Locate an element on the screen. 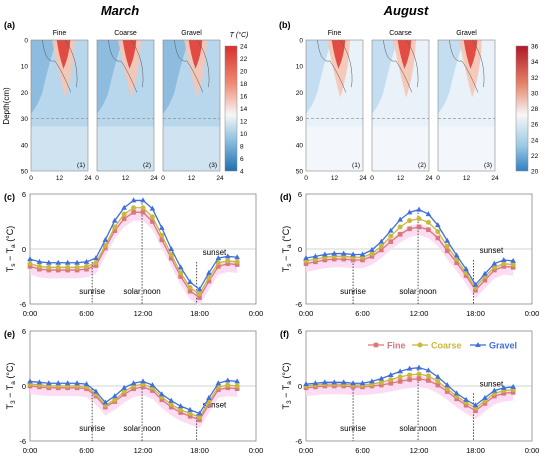  x-tick-label: 6:00 is located at coordinates (86, 450).